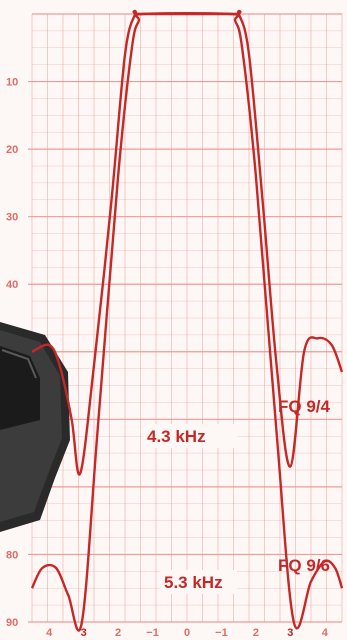 This screenshot has width=347, height=640. What do you see at coordinates (12, 555) in the screenshot?
I see `y-tick-label: 80` at bounding box center [12, 555].